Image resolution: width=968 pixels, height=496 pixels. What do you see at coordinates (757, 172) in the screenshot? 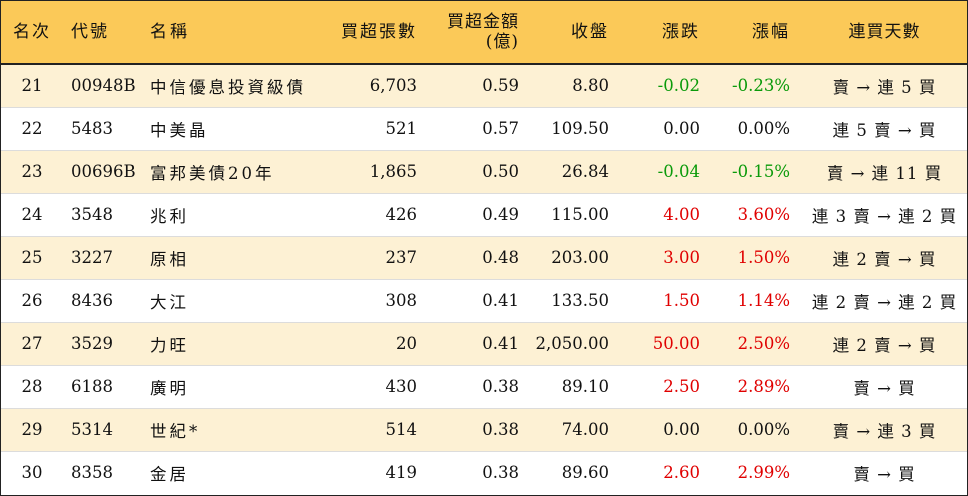
I see `change-pct-cell: -0.15%` at bounding box center [757, 172].